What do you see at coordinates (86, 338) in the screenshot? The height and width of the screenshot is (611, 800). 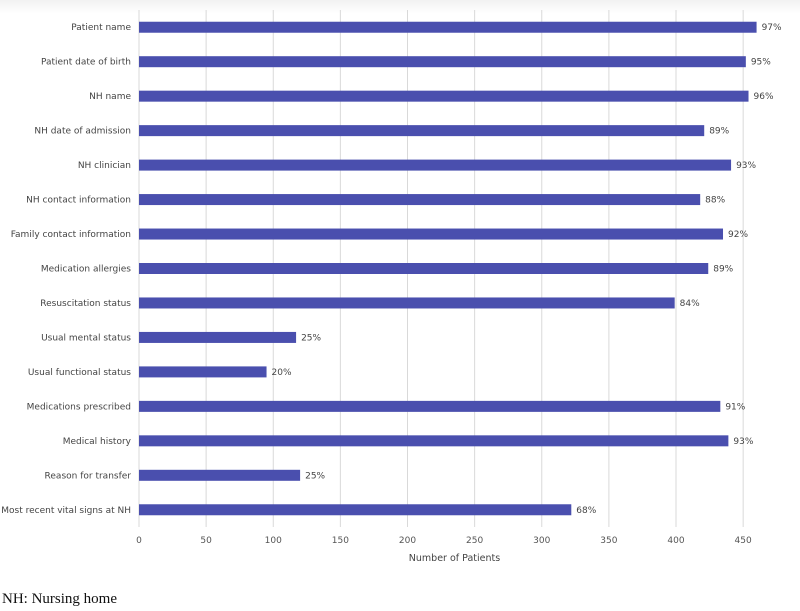 I see `category-label: Usual mental status` at bounding box center [86, 338].